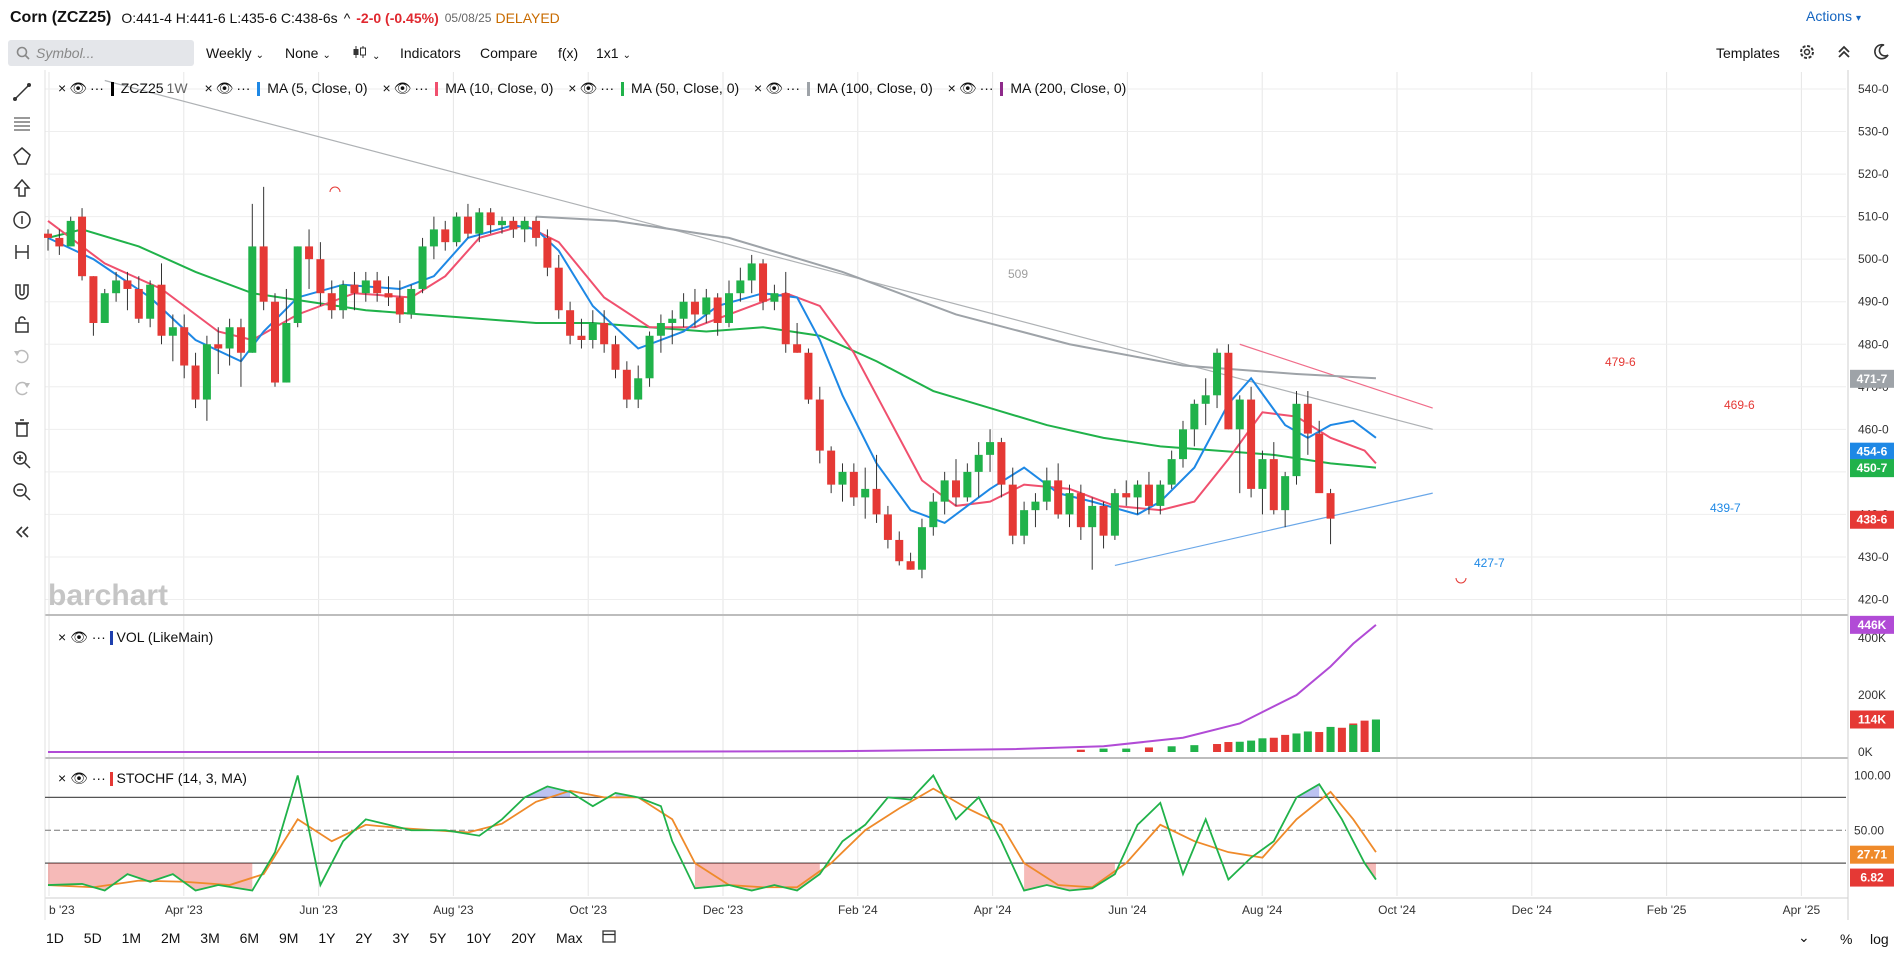 The height and width of the screenshot is (954, 1901). What do you see at coordinates (22, 92) in the screenshot?
I see `line-tool-icon` at bounding box center [22, 92].